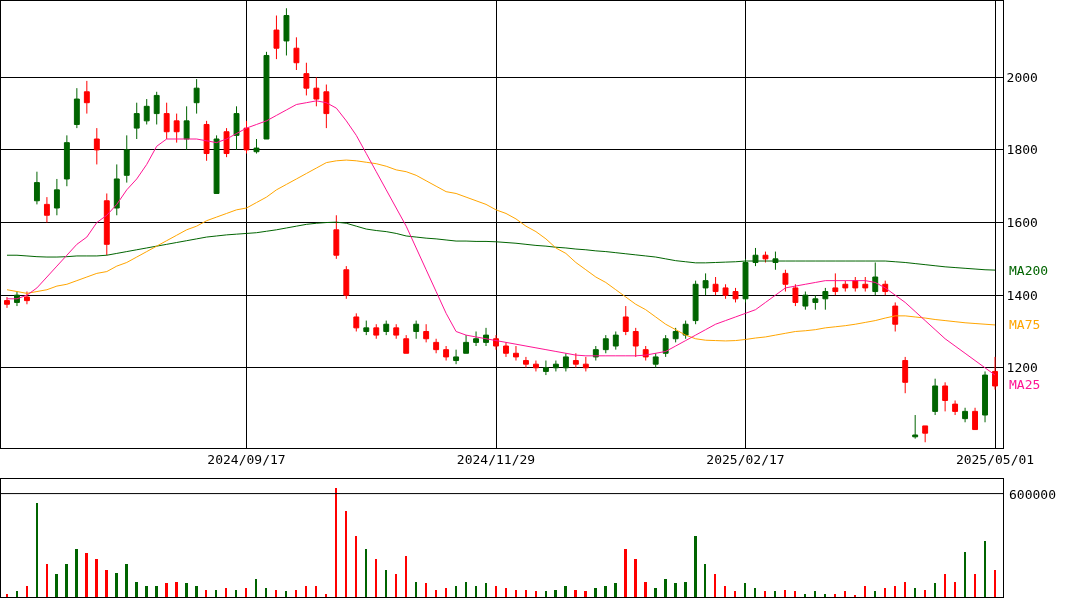  I want to click on series-label: MA75, so click(1025, 324).